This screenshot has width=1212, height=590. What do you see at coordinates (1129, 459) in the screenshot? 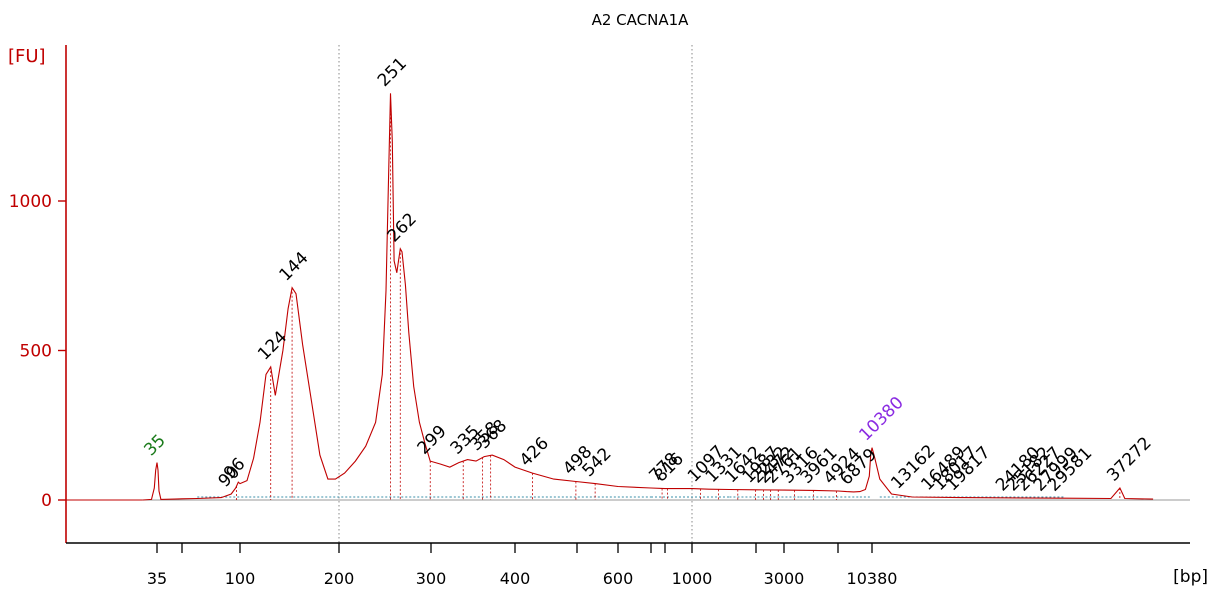
I see `peak-label-37272: 37272` at bounding box center [1129, 459].